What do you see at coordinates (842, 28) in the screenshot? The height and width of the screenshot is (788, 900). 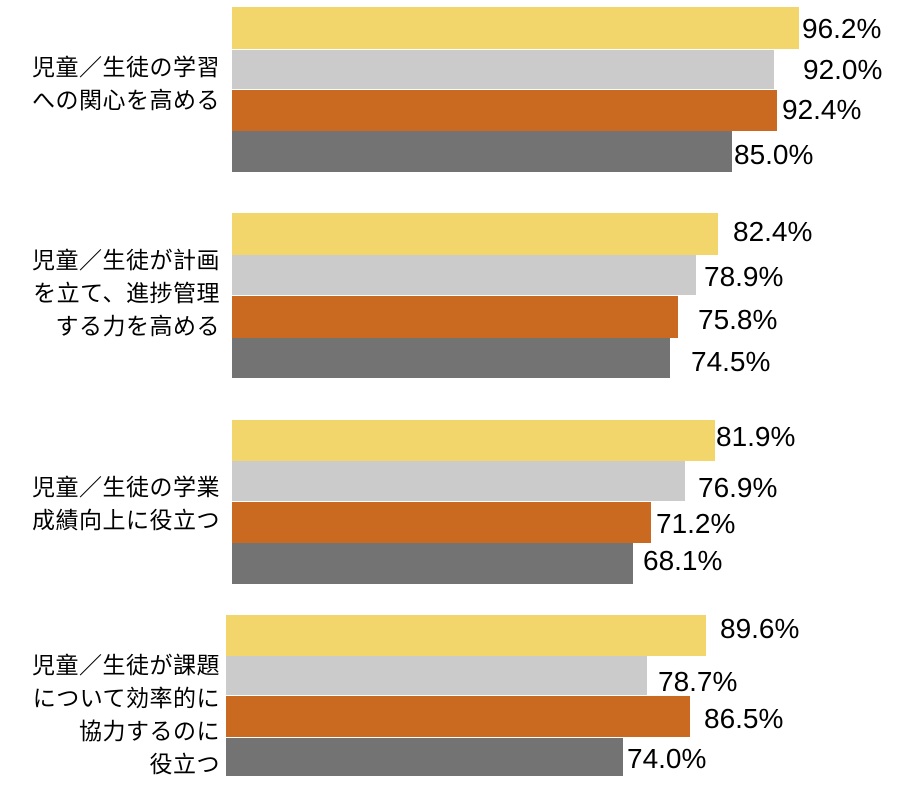 I see `value-label: 96.2%` at bounding box center [842, 28].